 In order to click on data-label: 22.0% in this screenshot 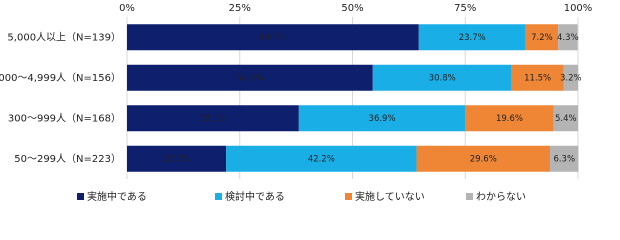, I will do `click(176, 159)`.